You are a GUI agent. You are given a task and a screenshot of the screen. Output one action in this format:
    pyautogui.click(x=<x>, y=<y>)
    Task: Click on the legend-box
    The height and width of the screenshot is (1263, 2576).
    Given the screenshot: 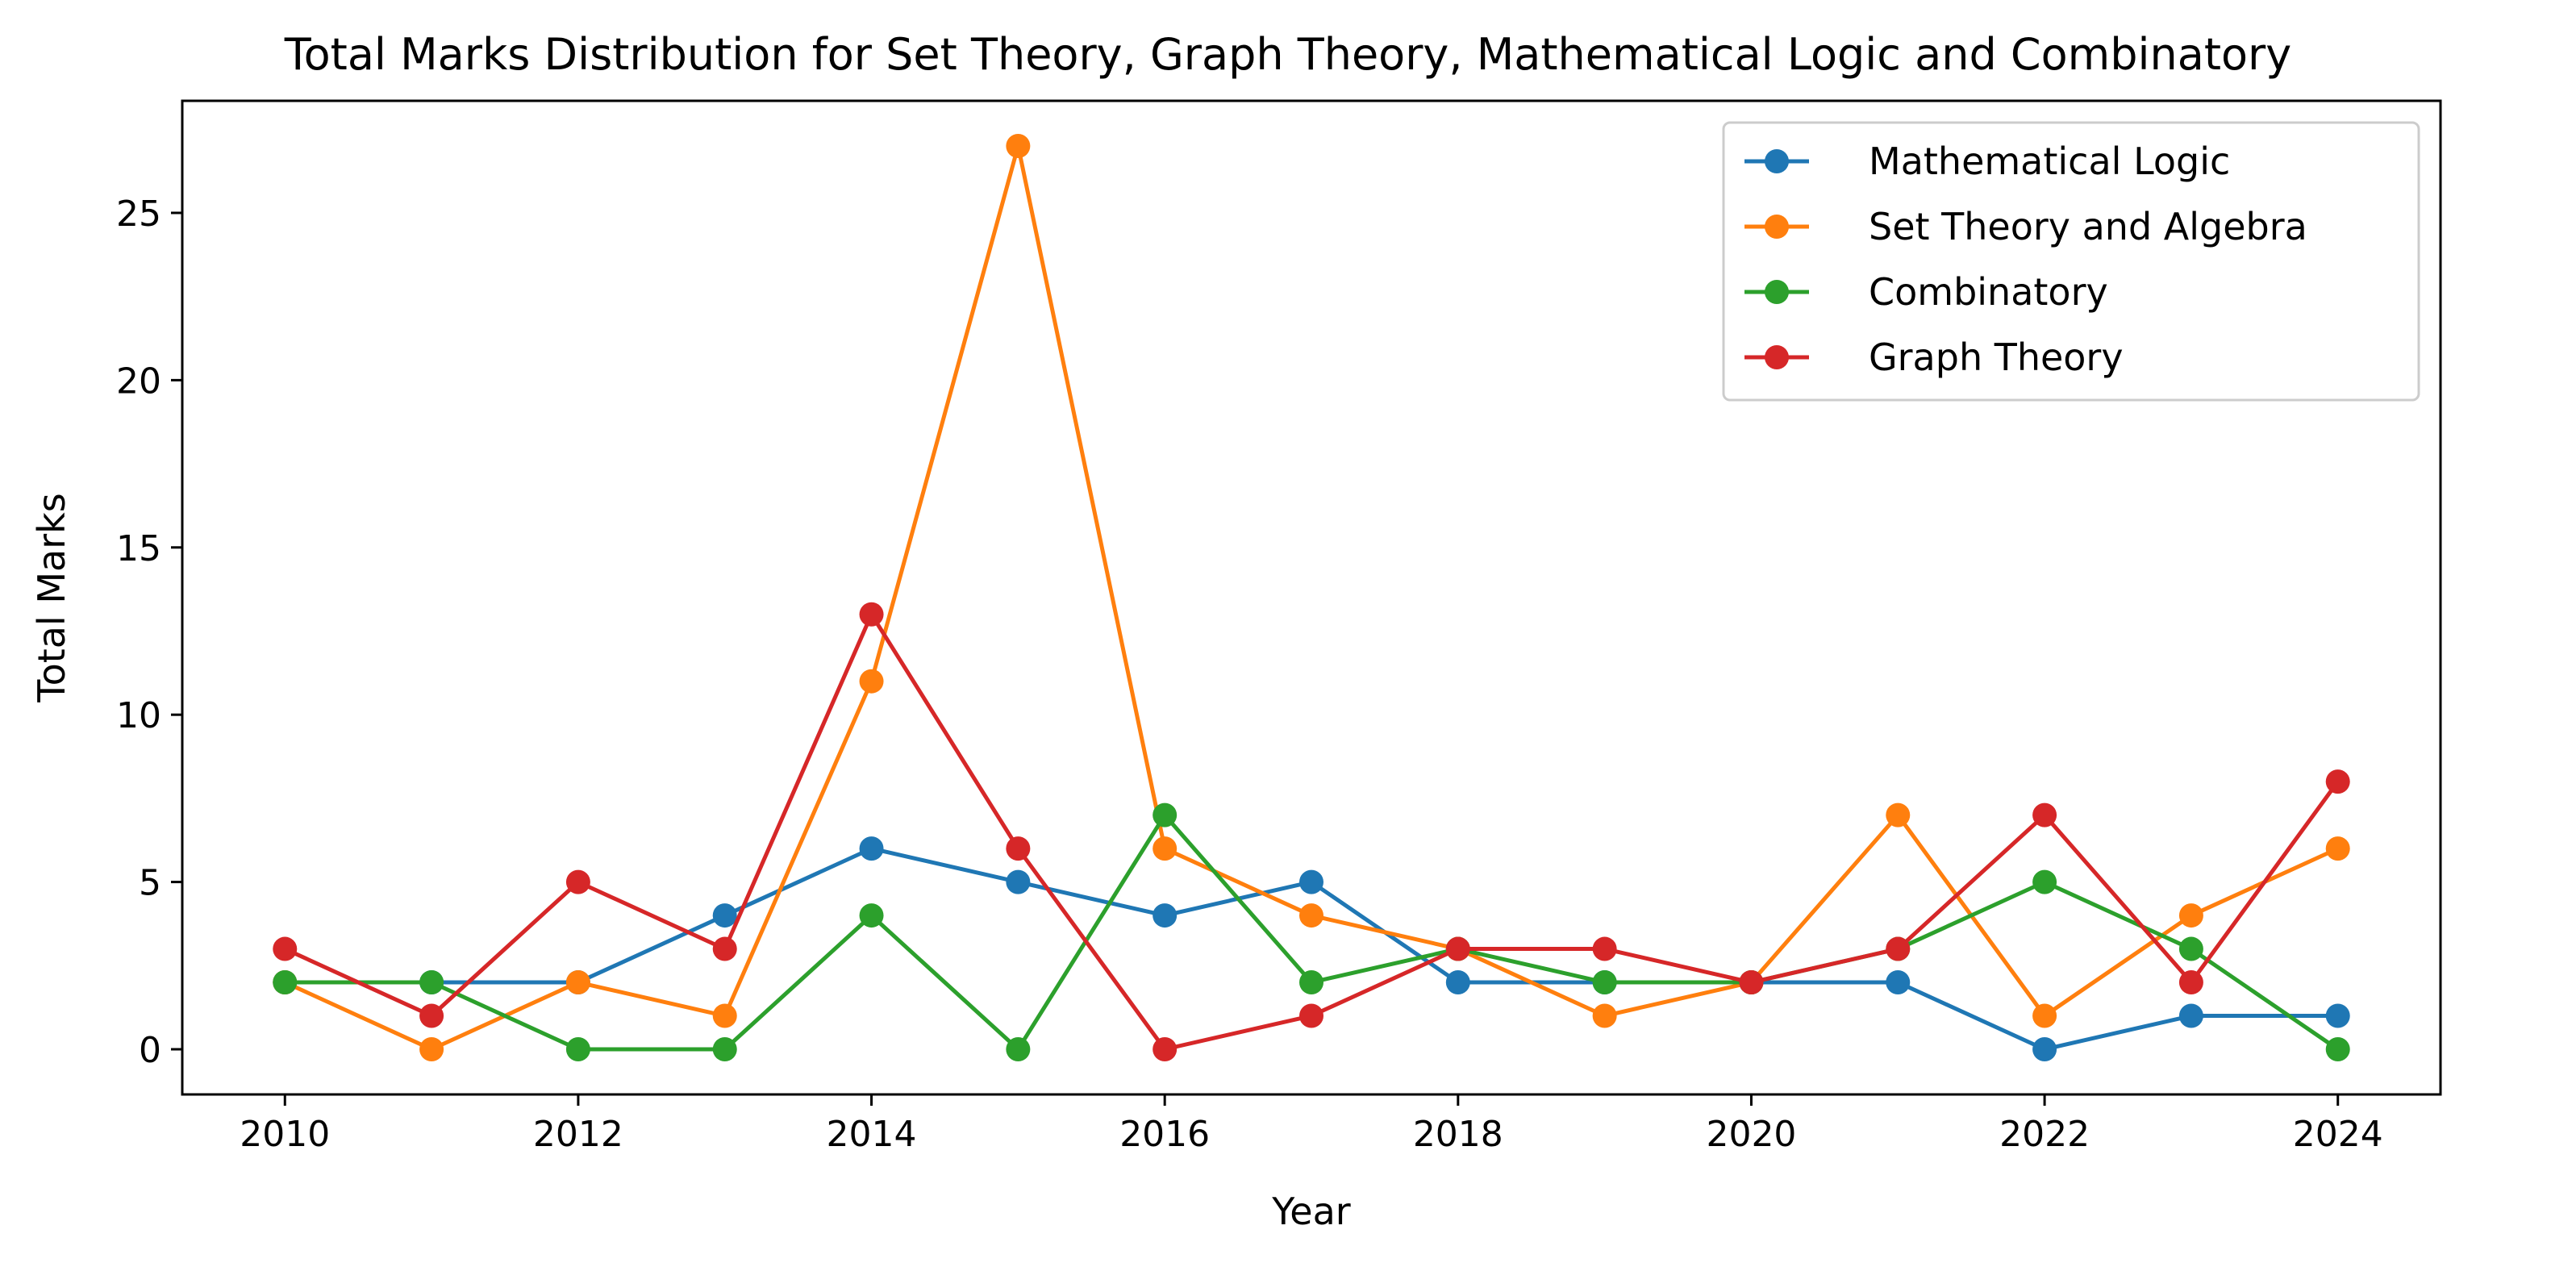 What is the action you would take?
    pyautogui.click(x=2071, y=261)
    